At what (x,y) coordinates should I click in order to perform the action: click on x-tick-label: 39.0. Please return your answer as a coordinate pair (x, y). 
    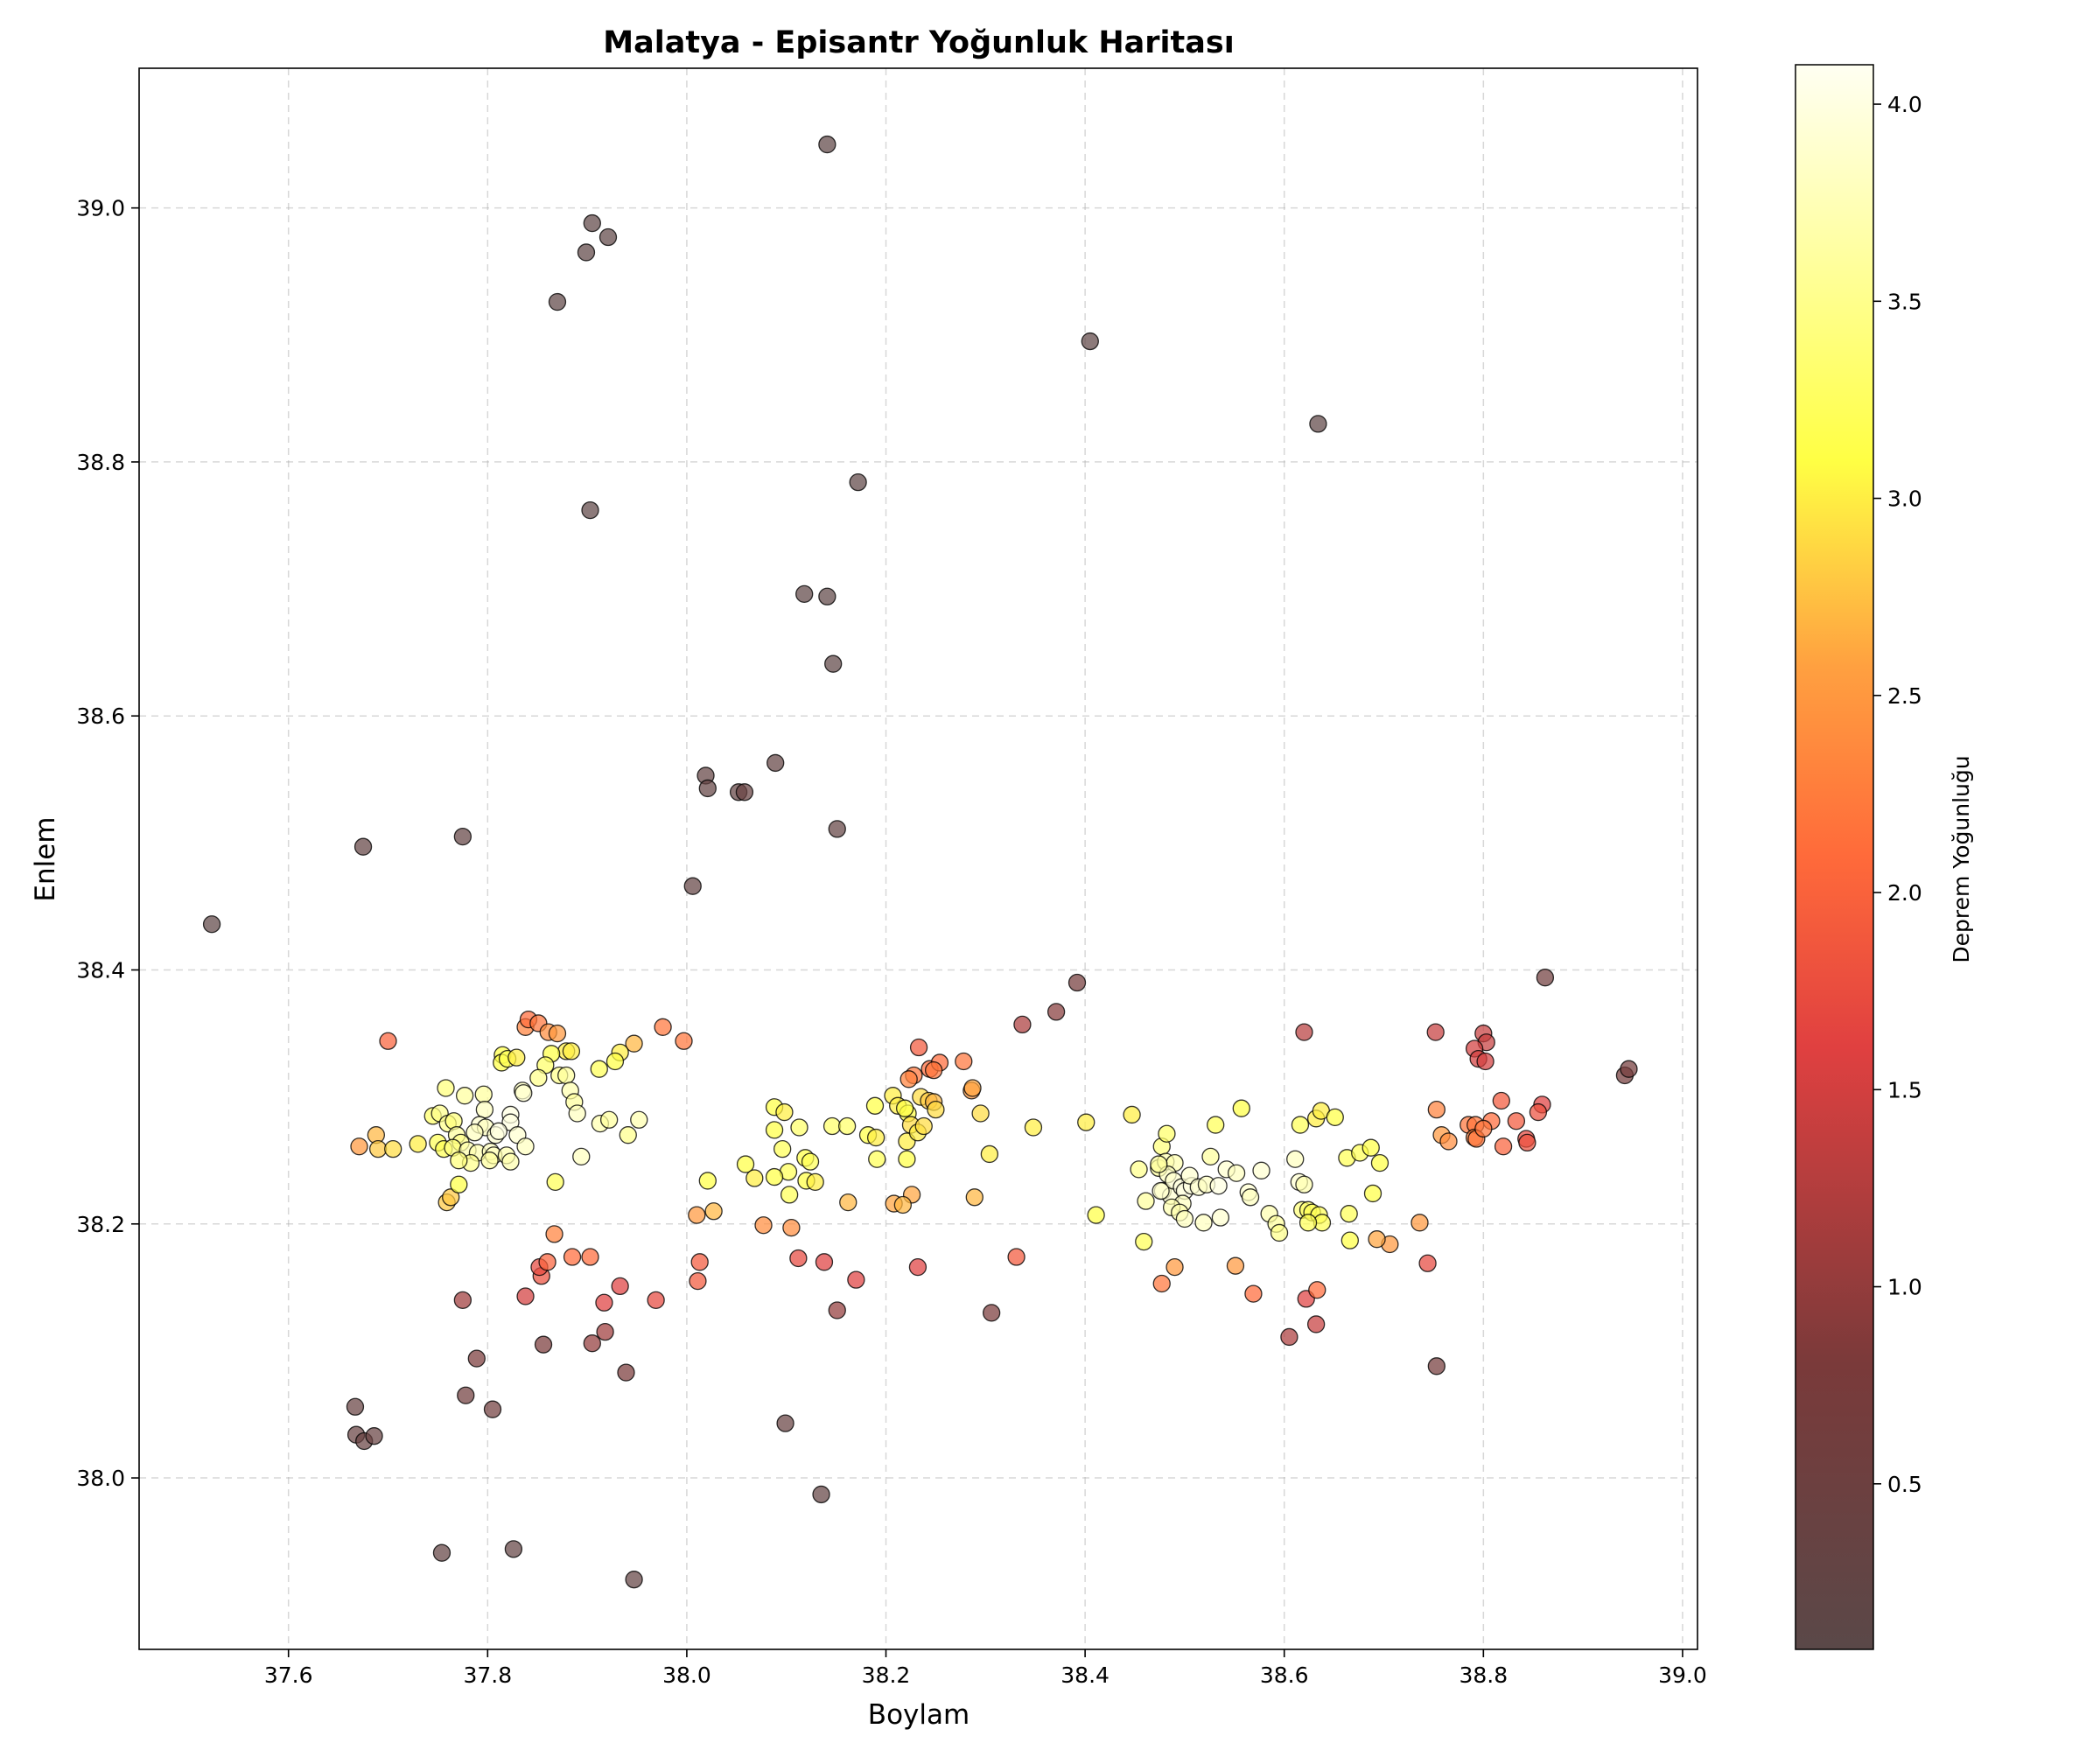
    Looking at the image, I should click on (1682, 1675).